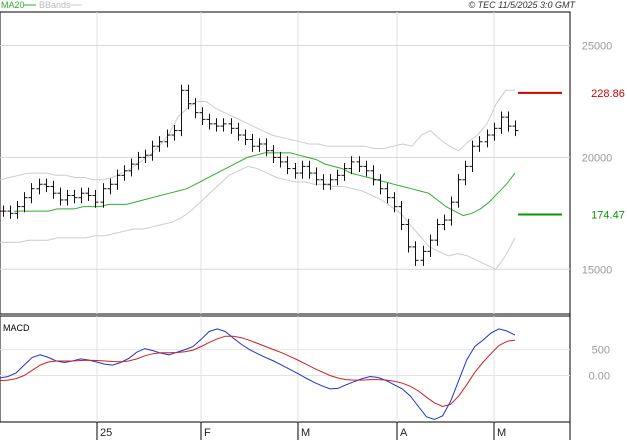 The image size is (627, 440). I want to click on x-tick-label: F, so click(207, 433).